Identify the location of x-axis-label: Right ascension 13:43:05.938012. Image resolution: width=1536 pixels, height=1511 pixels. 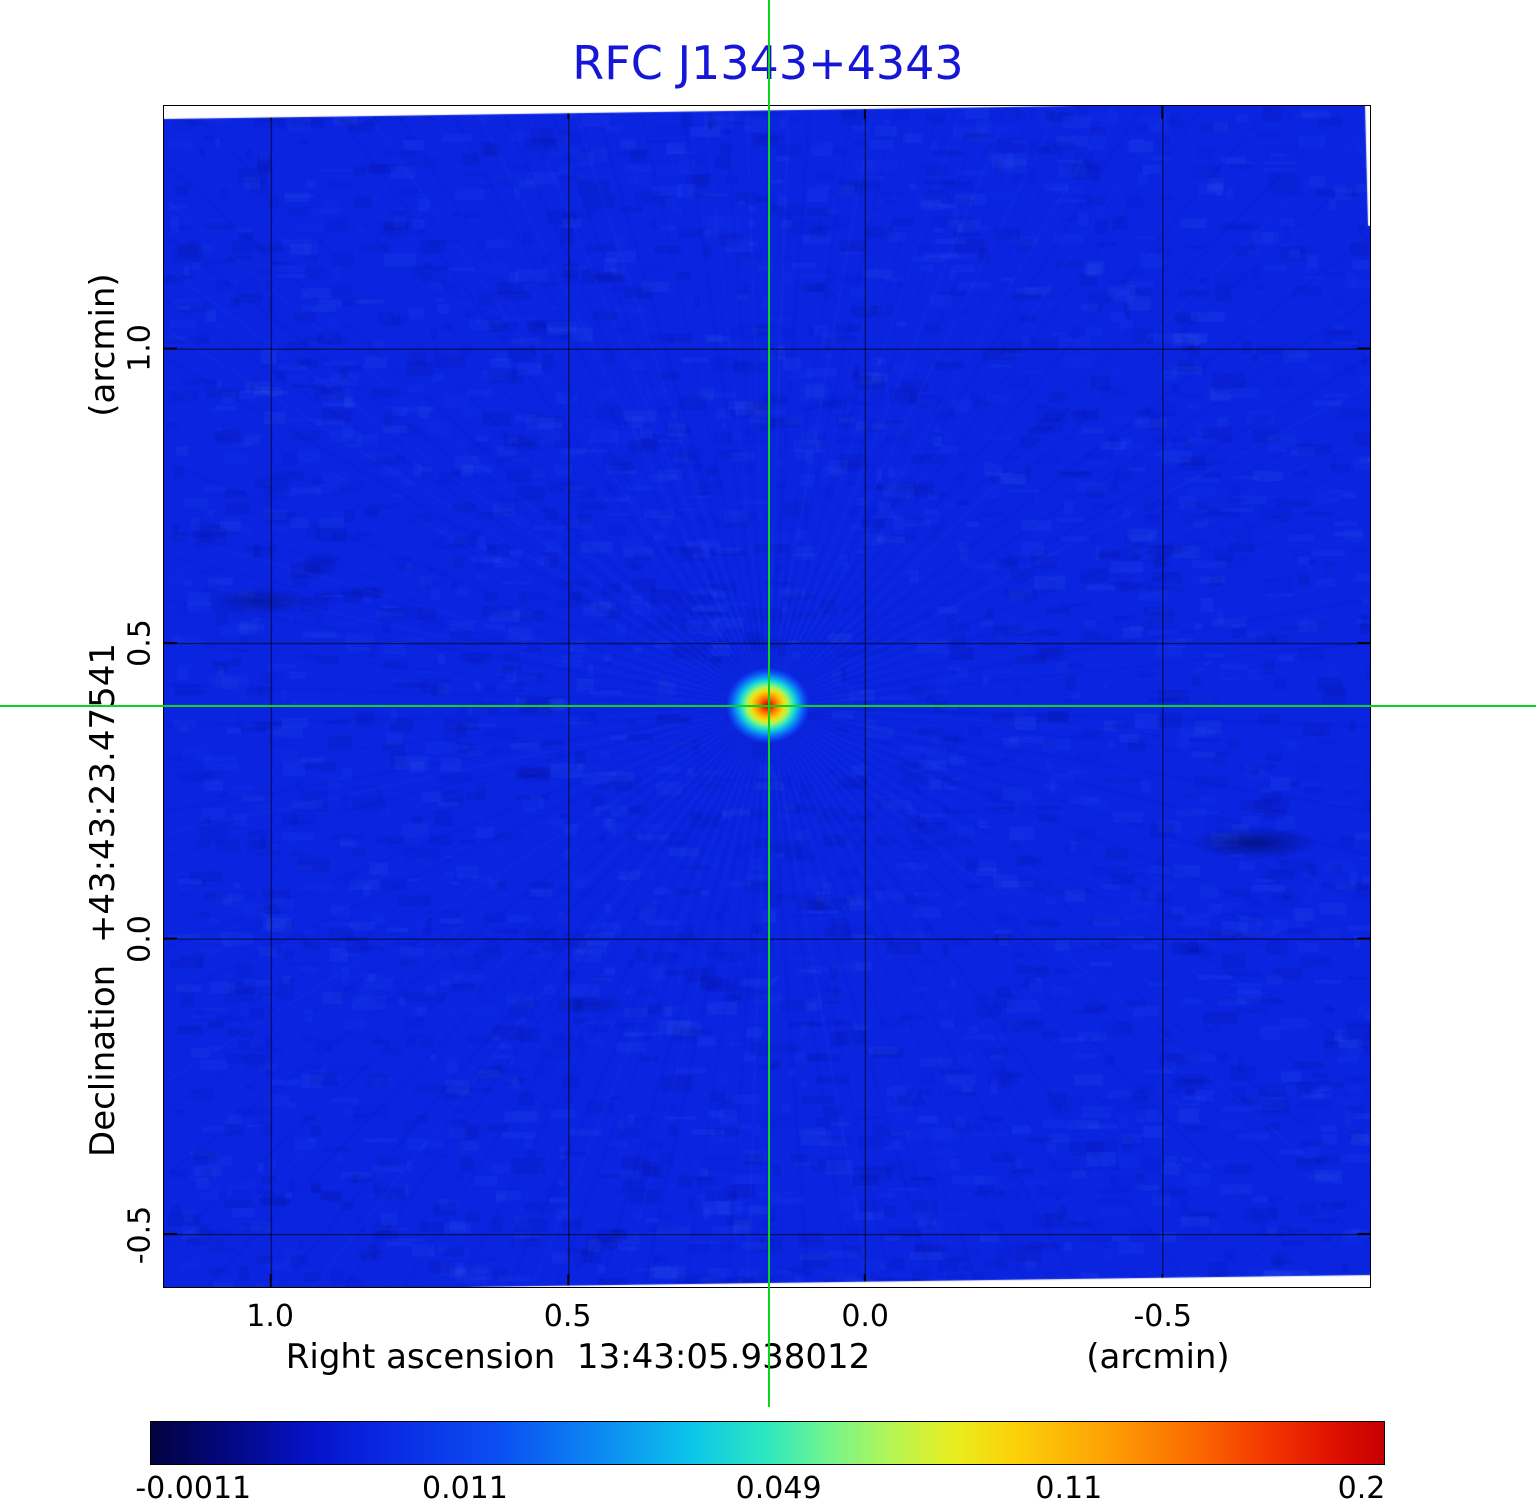
(578, 1357).